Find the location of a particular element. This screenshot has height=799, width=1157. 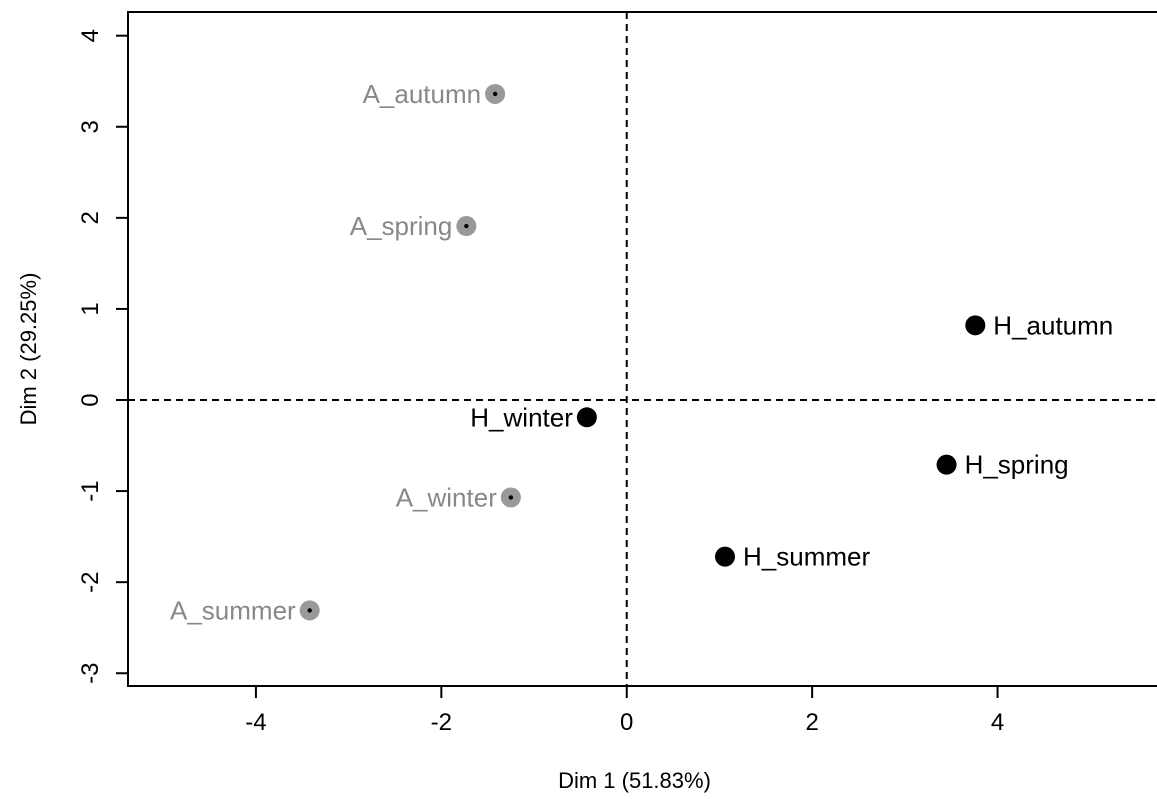

y-axis-title: Dim 2 (29.25%) is located at coordinates (28, 349).